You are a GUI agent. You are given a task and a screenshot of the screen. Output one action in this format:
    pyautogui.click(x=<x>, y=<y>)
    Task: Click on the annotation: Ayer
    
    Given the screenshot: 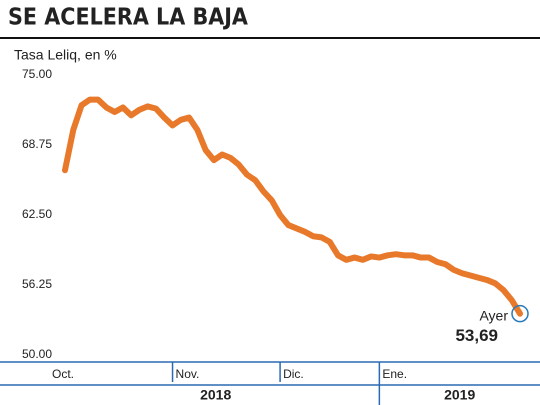 What is the action you would take?
    pyautogui.click(x=493, y=315)
    